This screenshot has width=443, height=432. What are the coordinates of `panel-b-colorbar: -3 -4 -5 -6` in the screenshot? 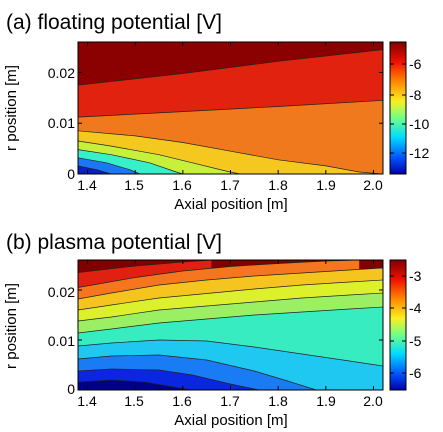 It's located at (405, 325).